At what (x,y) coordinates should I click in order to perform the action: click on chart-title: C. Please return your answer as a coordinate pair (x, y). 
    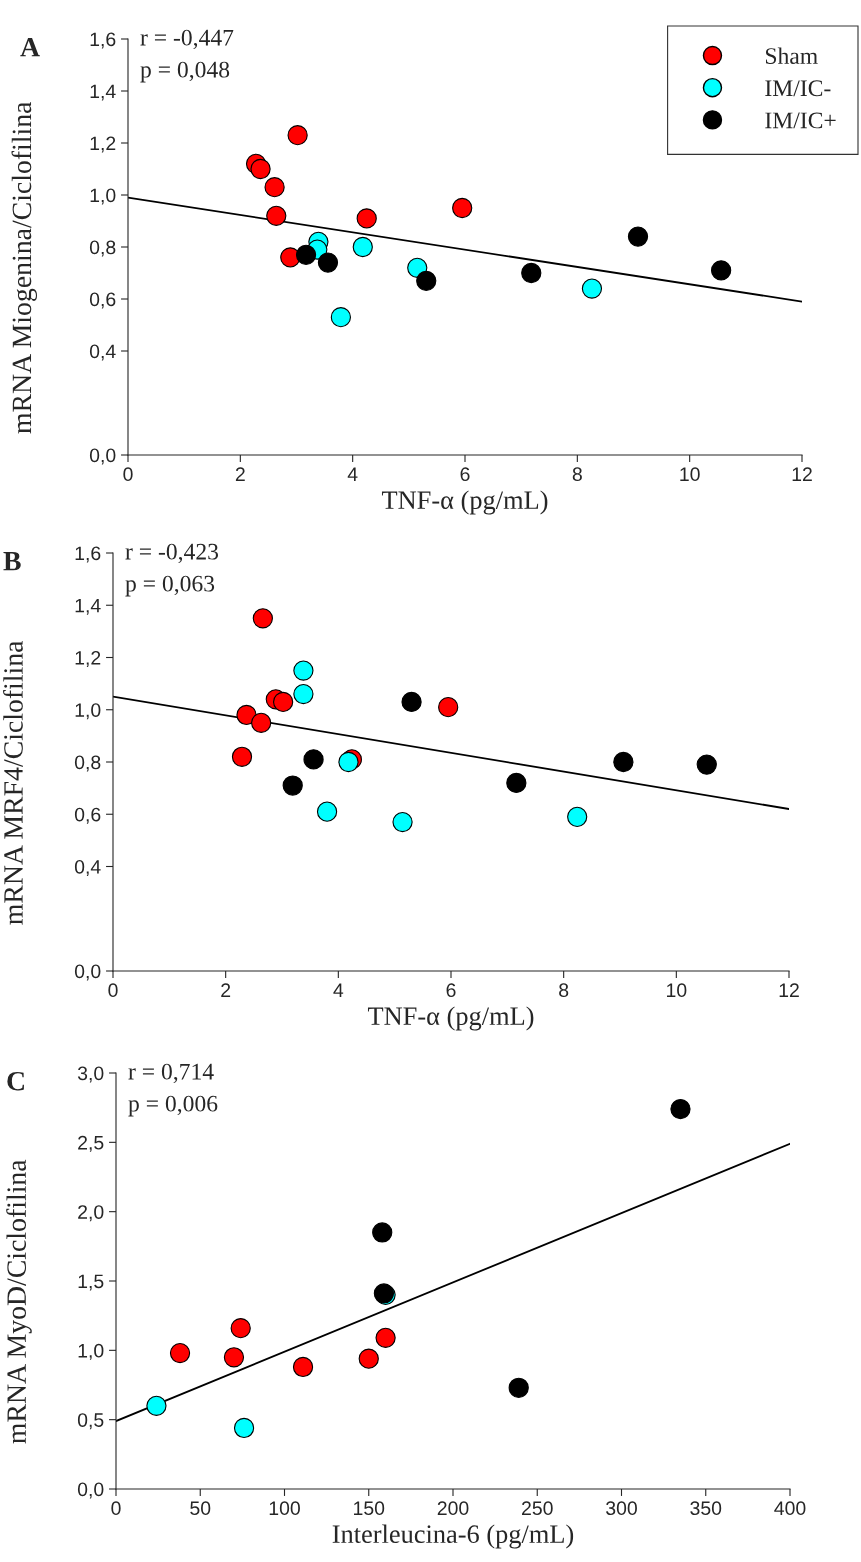
    Looking at the image, I should click on (15, 1081).